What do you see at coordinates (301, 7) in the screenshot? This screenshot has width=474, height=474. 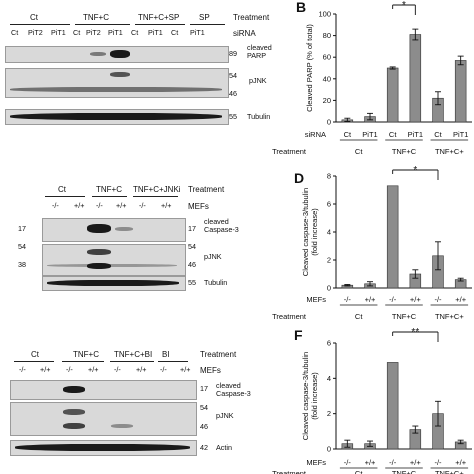 I see `panel-letter-b: B` at bounding box center [301, 7].